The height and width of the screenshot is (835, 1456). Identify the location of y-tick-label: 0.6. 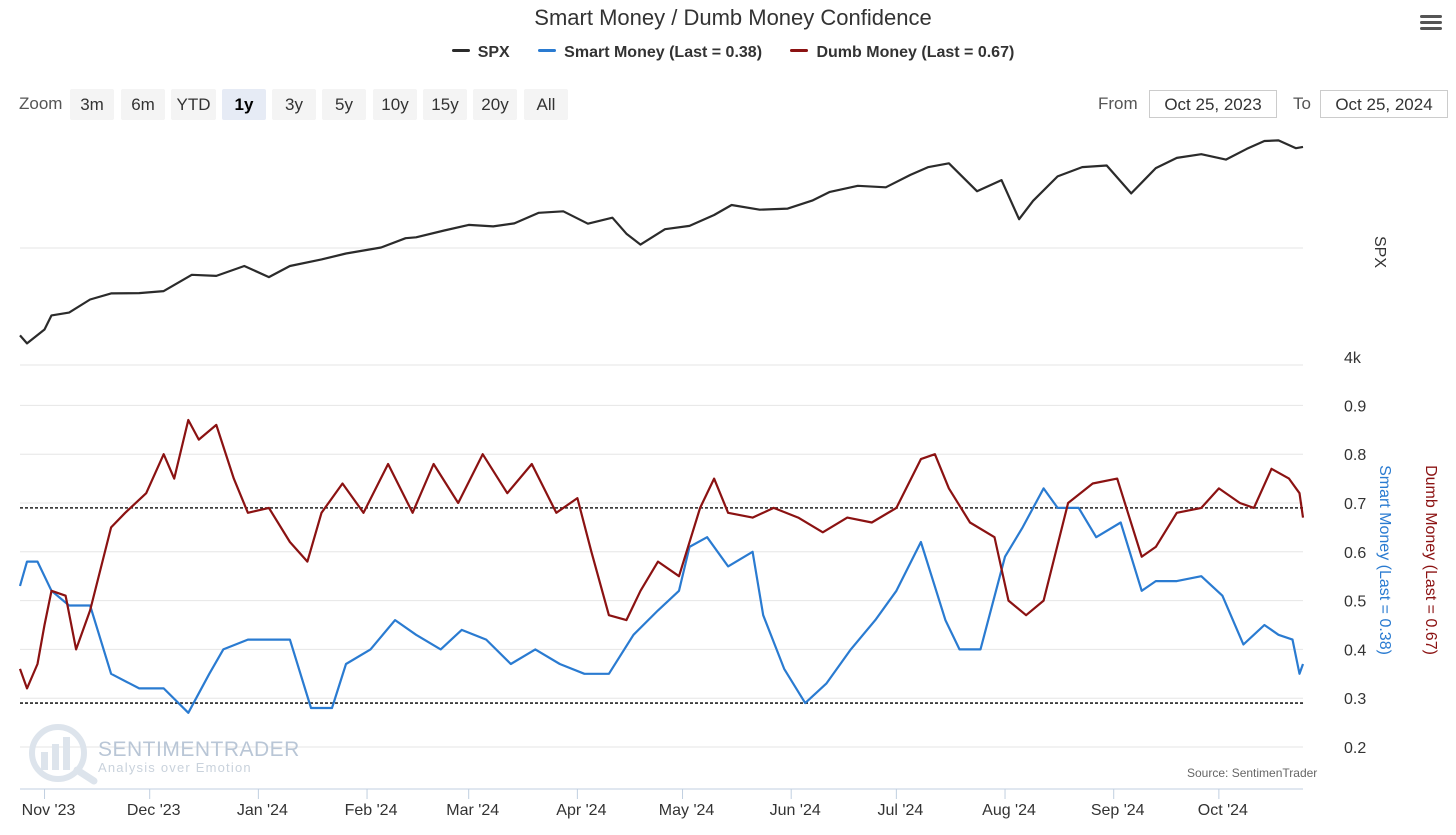
(1355, 553).